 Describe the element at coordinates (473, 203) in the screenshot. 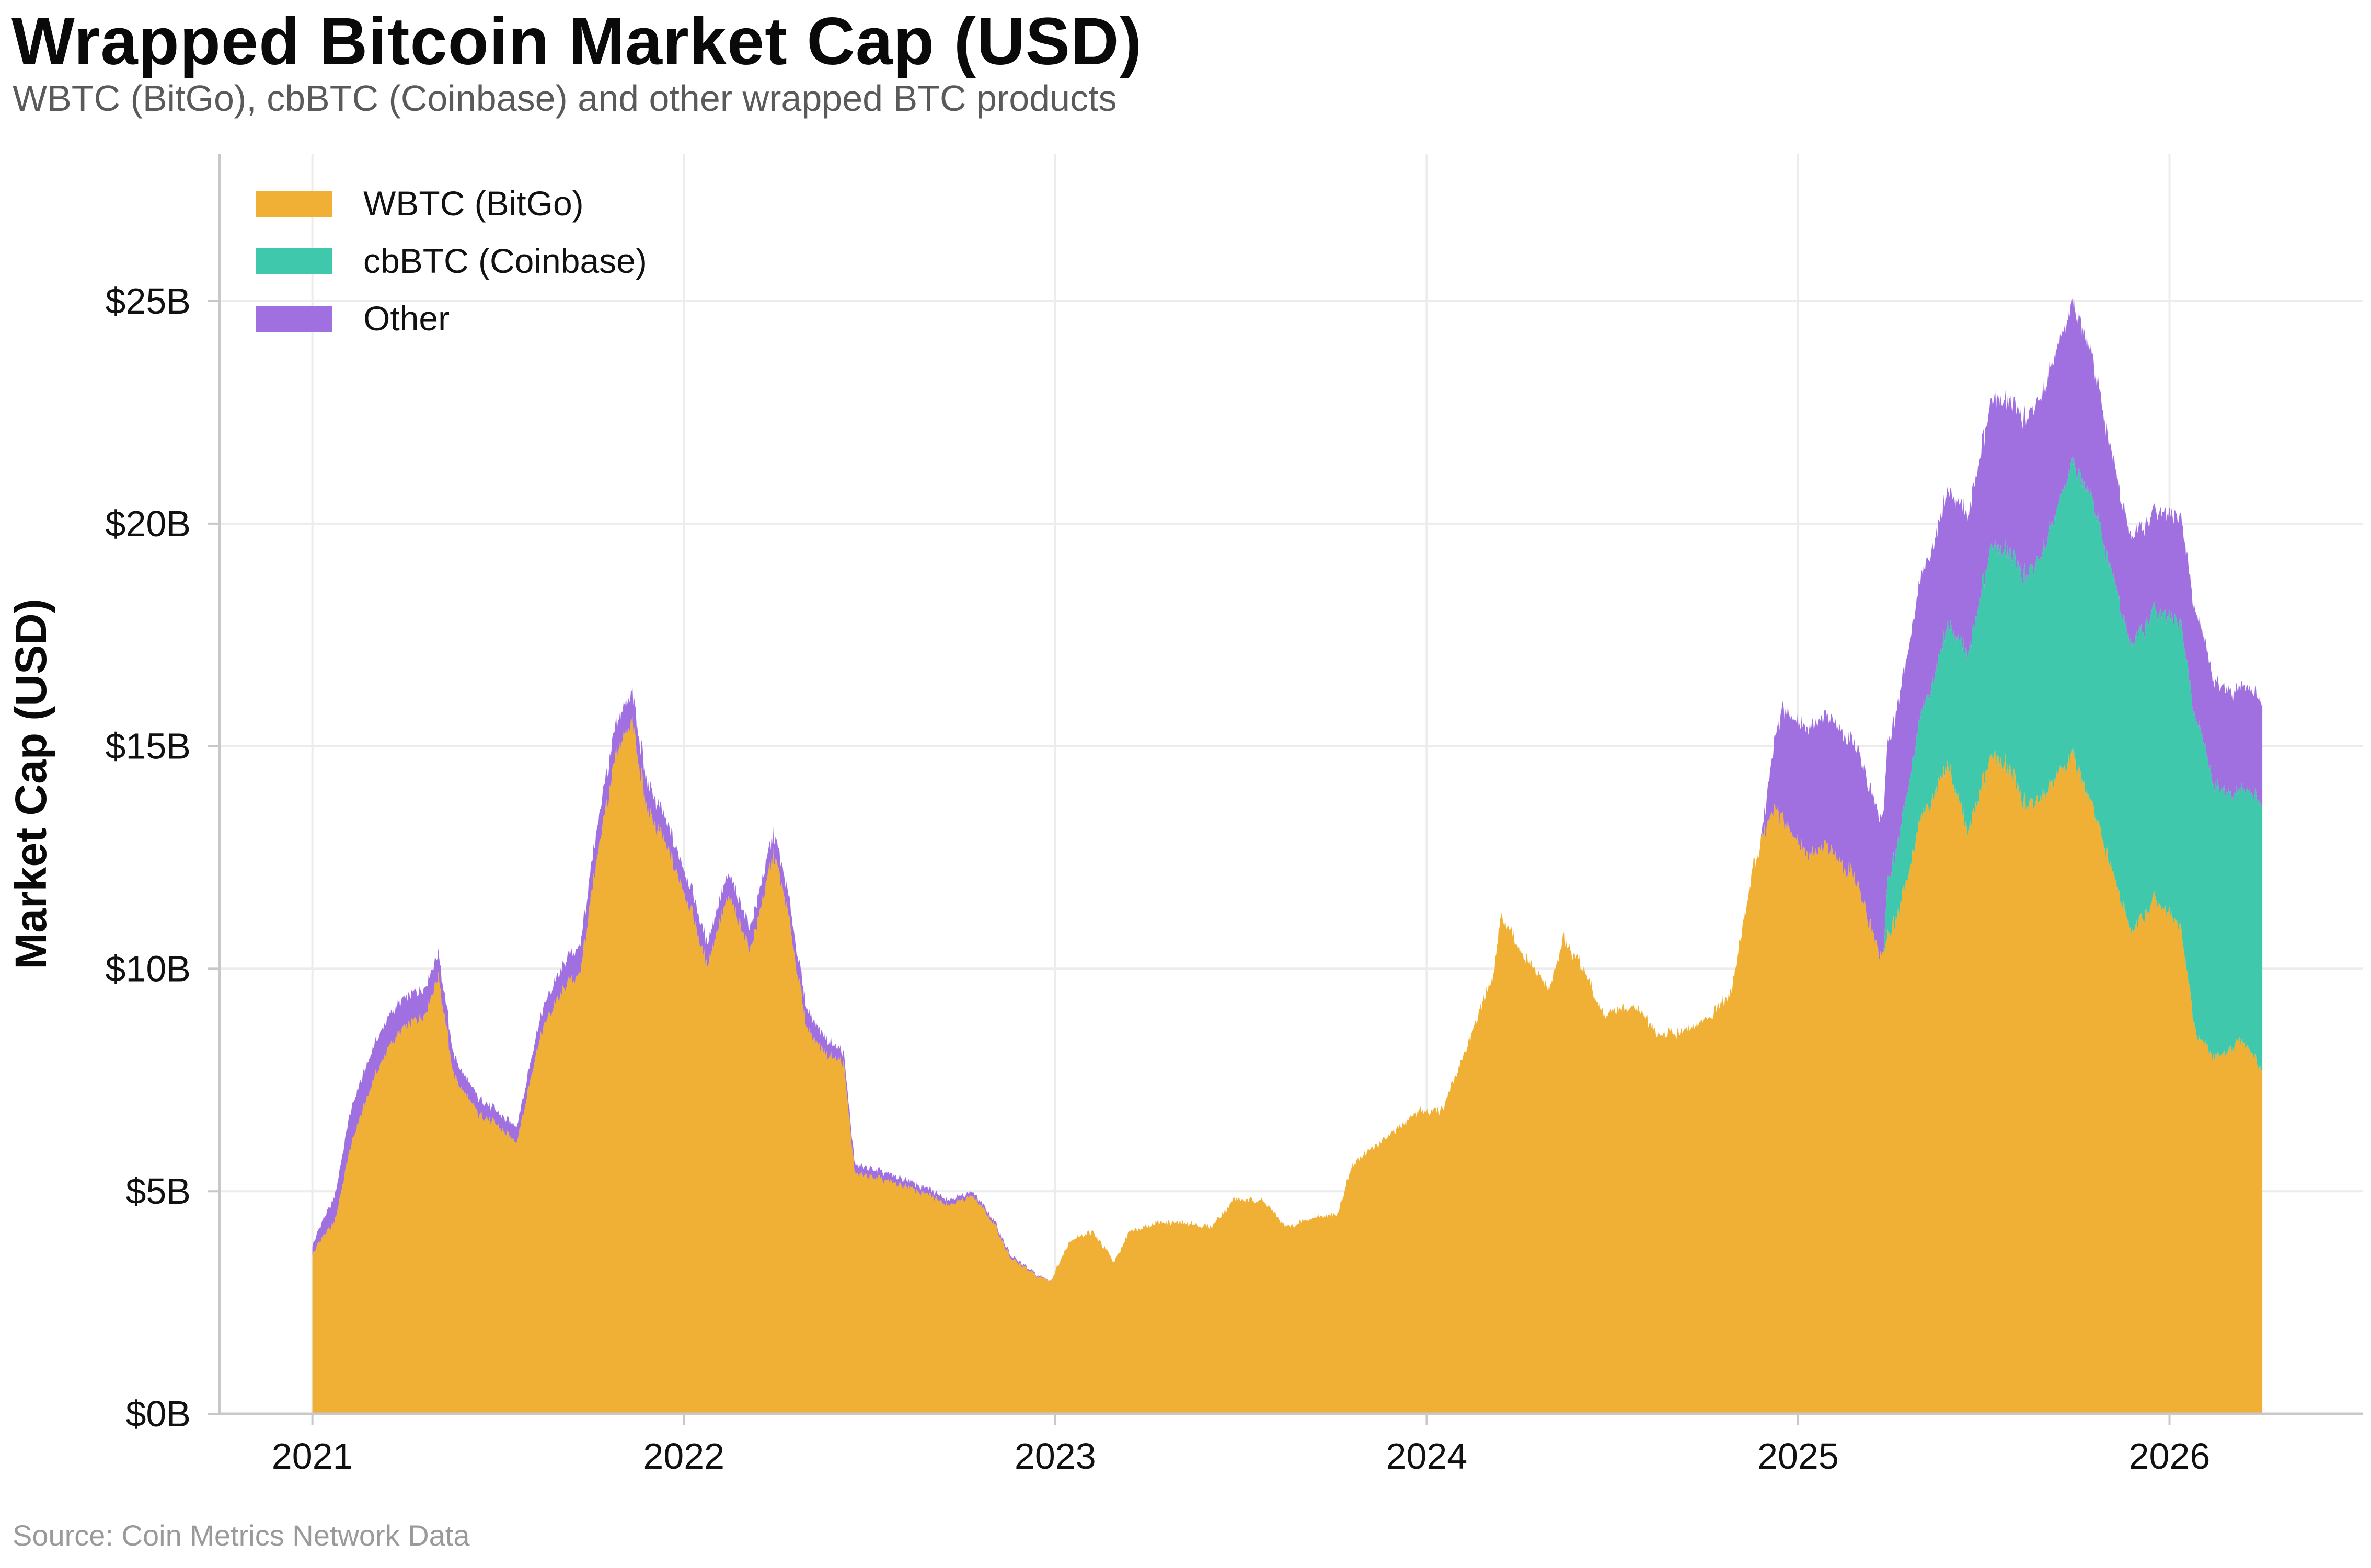

I see `legend-label-wbtc-bitgo: WBTC (BitGo)` at that location.